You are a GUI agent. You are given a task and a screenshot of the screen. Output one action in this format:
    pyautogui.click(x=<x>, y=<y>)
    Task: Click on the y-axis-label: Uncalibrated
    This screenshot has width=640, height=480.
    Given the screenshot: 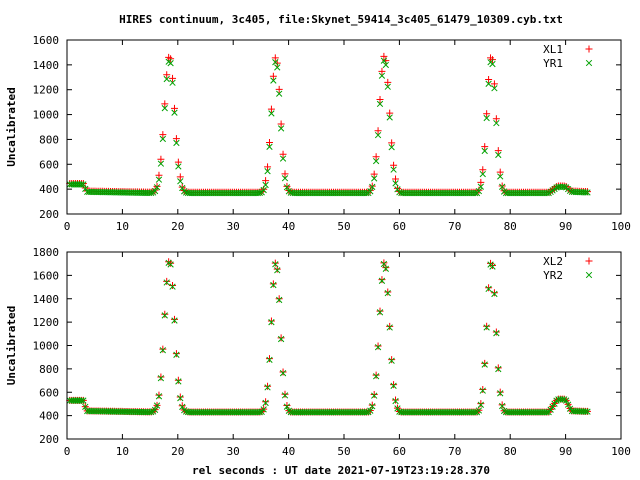 What is the action you would take?
    pyautogui.click(x=11, y=345)
    